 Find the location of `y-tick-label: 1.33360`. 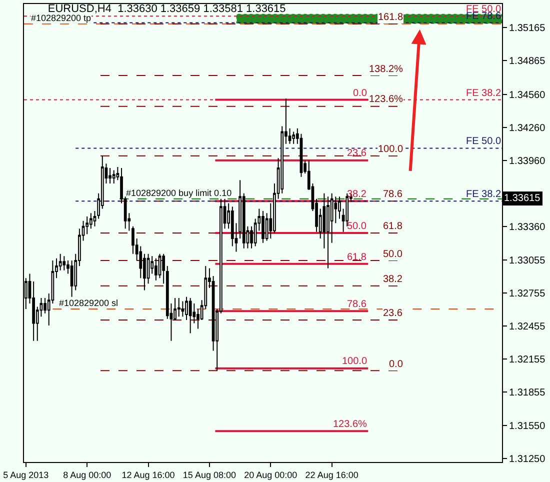

y-tick-label: 1.33360 is located at coordinates (527, 227).